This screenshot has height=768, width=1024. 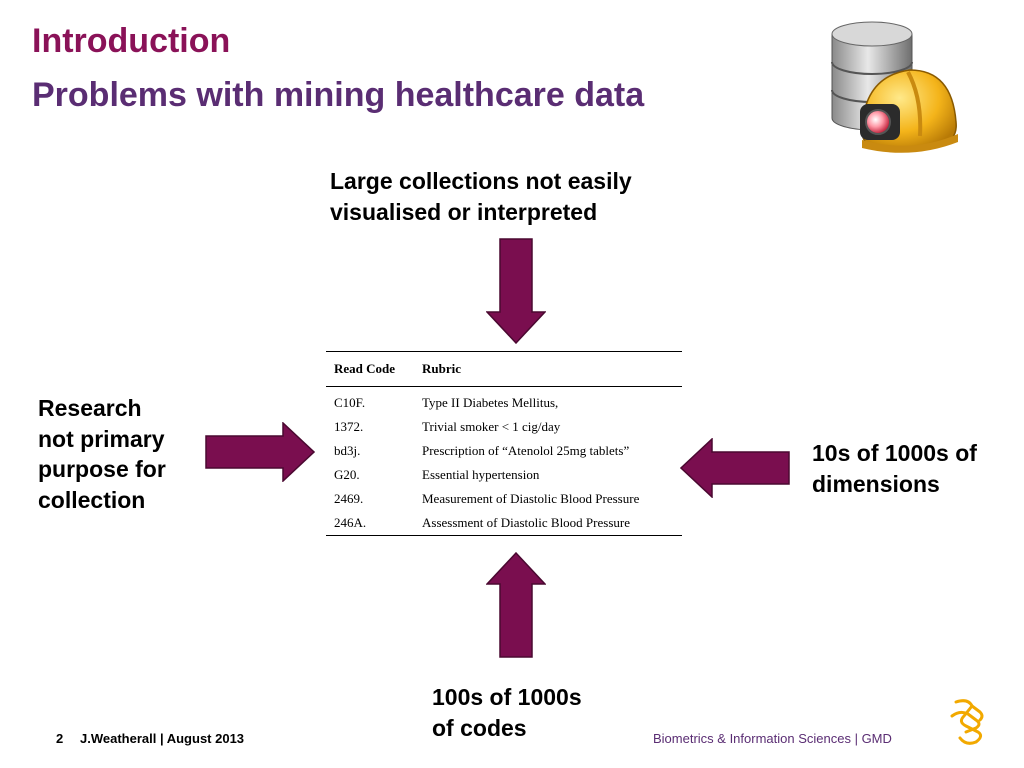 What do you see at coordinates (912, 468) in the screenshot?
I see `callout-dimensions: 10s of 1000s of dimensions` at bounding box center [912, 468].